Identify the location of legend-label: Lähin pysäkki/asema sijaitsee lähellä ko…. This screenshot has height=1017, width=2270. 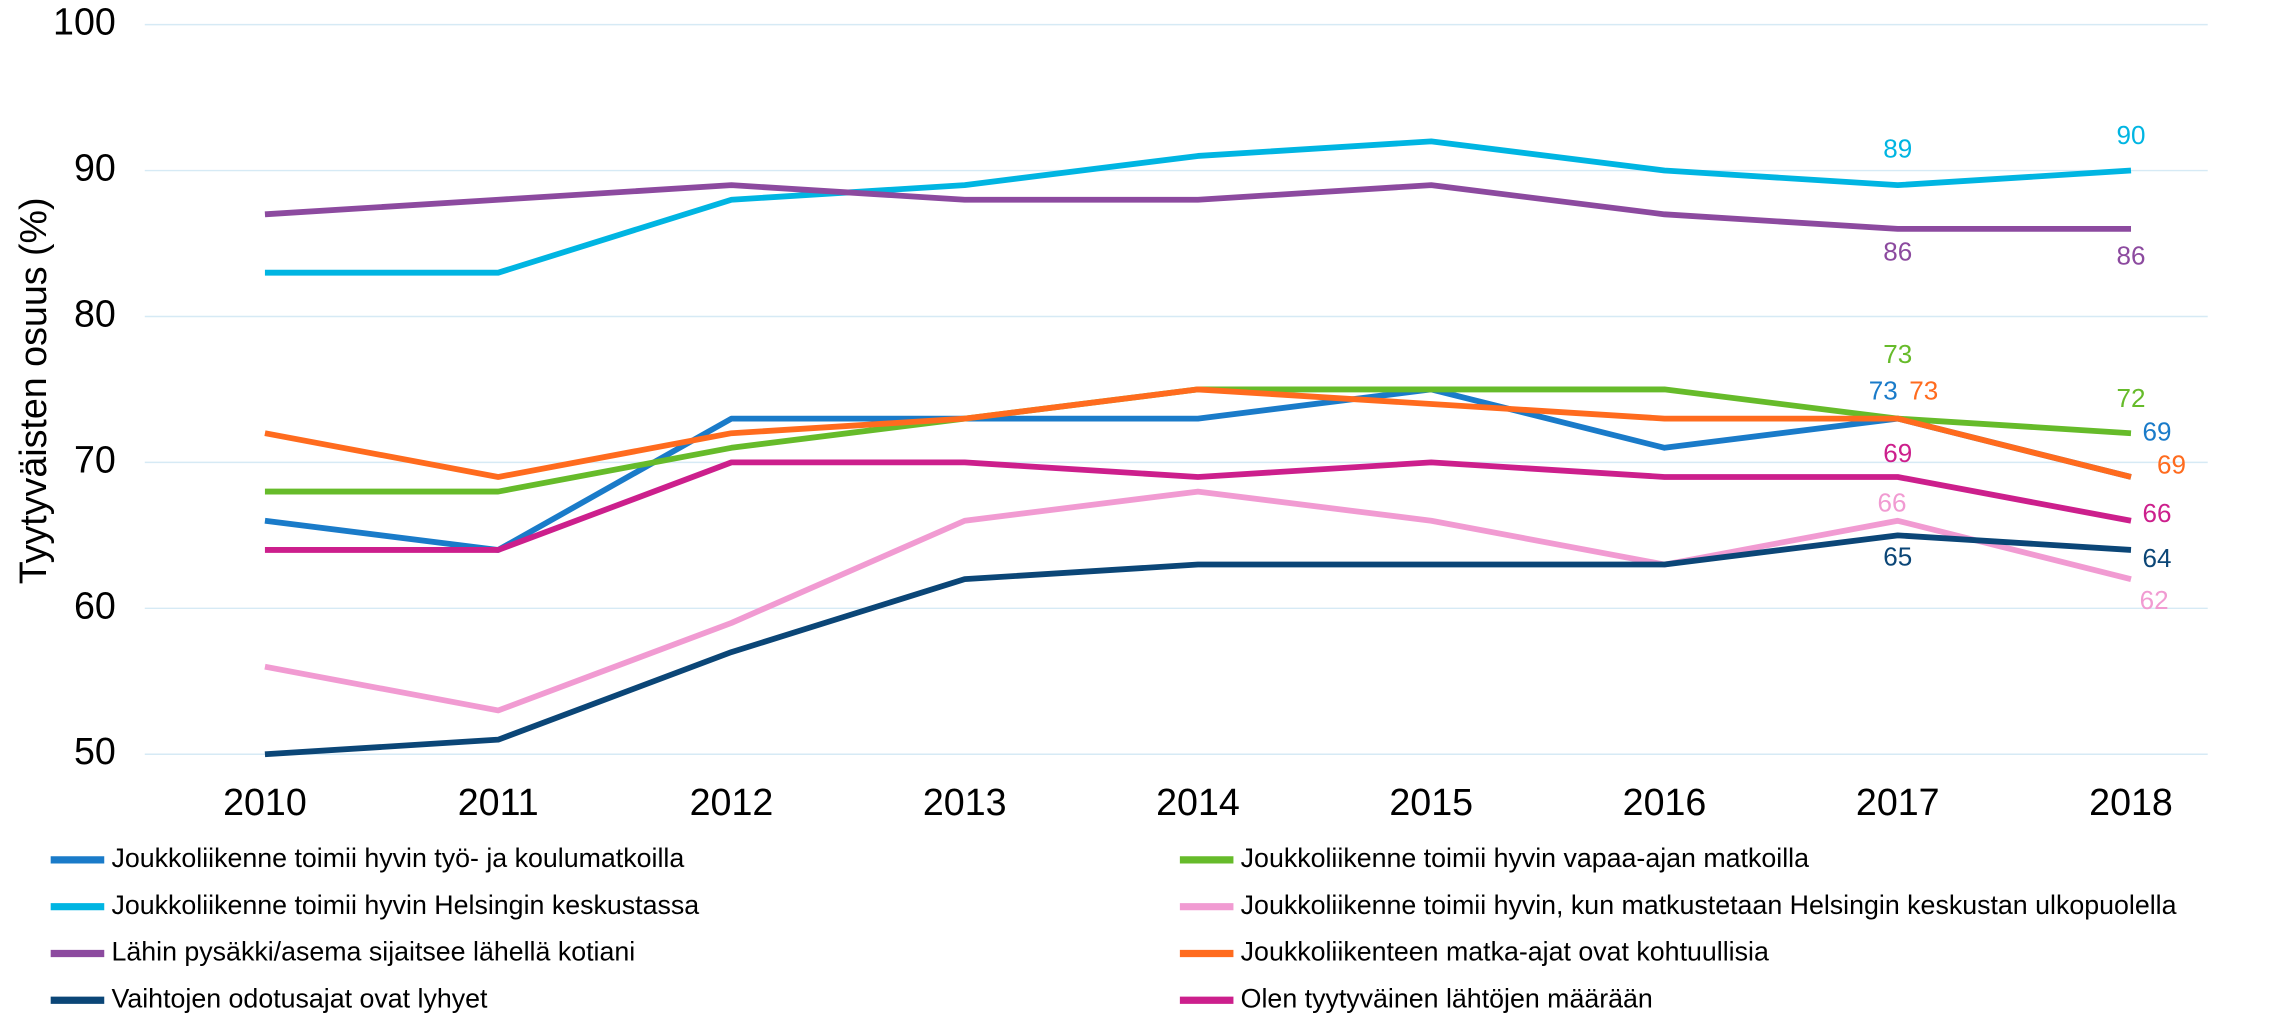
(373, 952).